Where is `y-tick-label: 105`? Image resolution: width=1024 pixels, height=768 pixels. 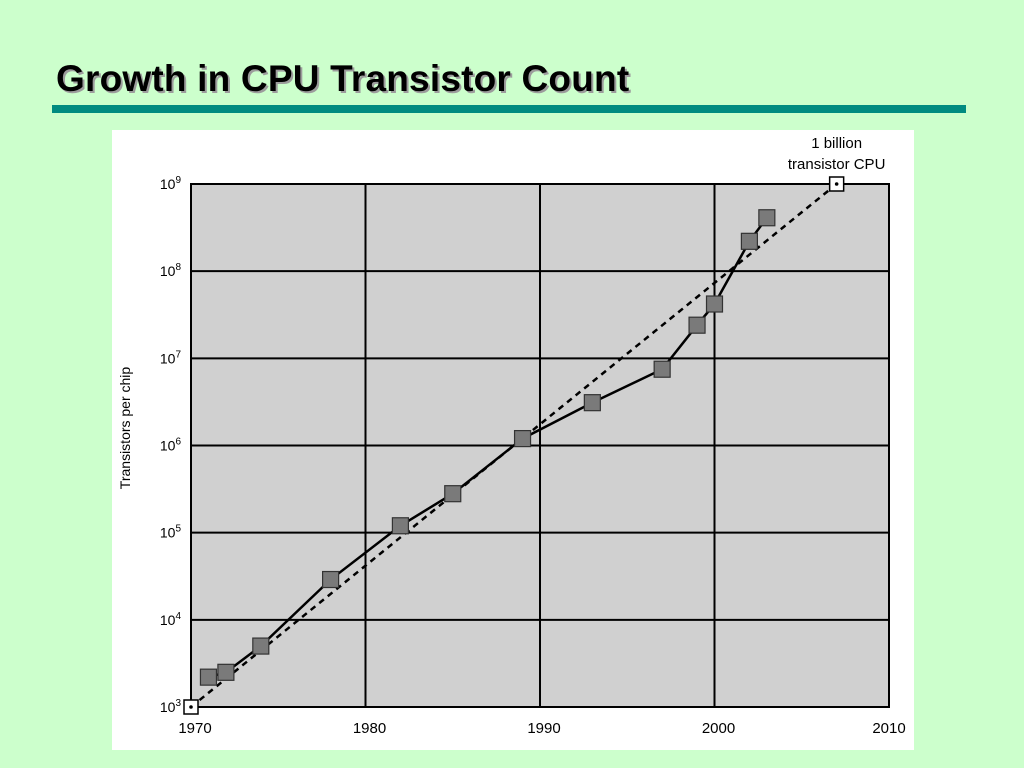 y-tick-label: 105 is located at coordinates (171, 532).